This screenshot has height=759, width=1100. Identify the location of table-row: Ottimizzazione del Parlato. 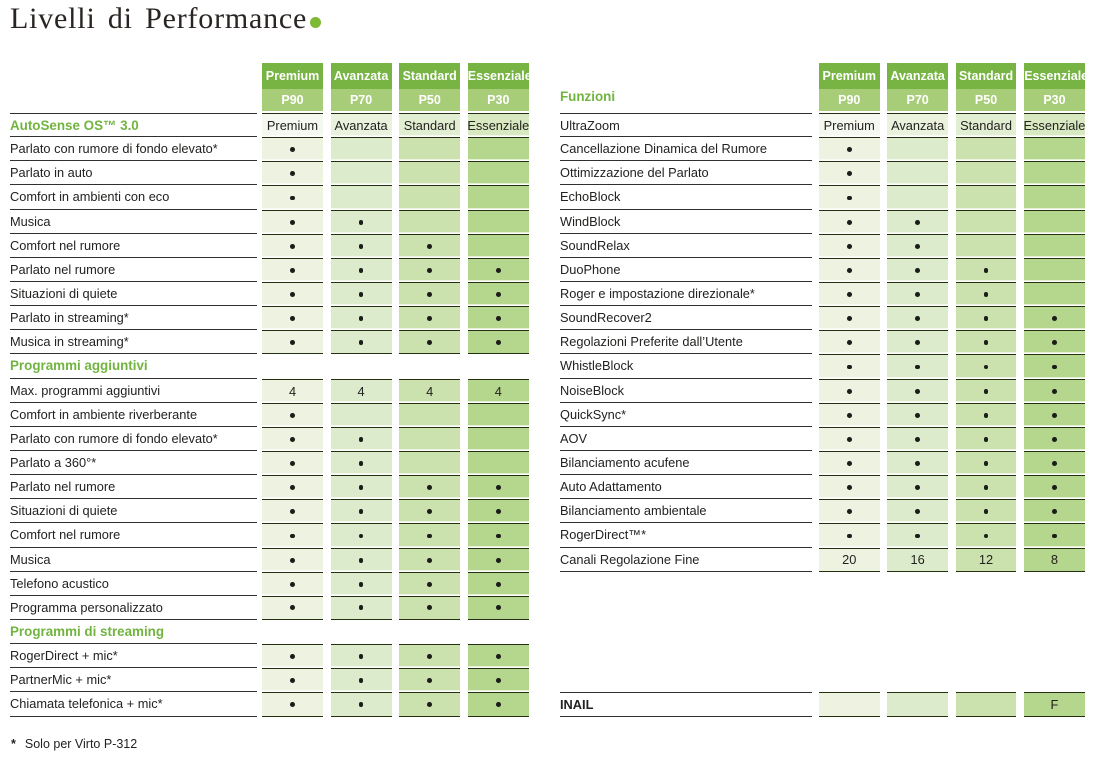
(825, 173).